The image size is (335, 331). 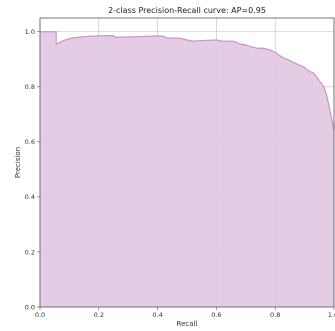 I want to click on x-tick-label: 0.4, so click(x=157, y=315).